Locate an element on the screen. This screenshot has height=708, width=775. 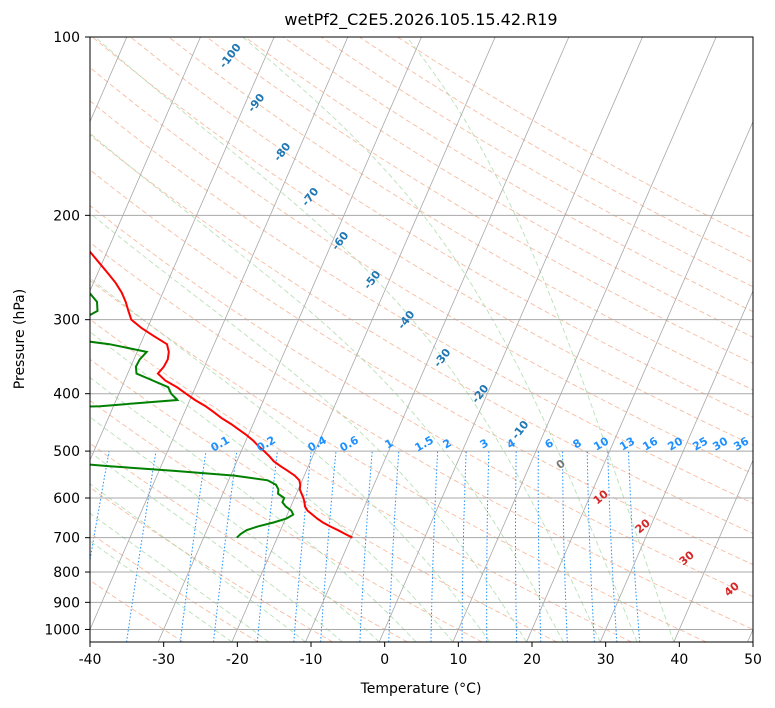
y-tick-label: 300 is located at coordinates (66, 321).